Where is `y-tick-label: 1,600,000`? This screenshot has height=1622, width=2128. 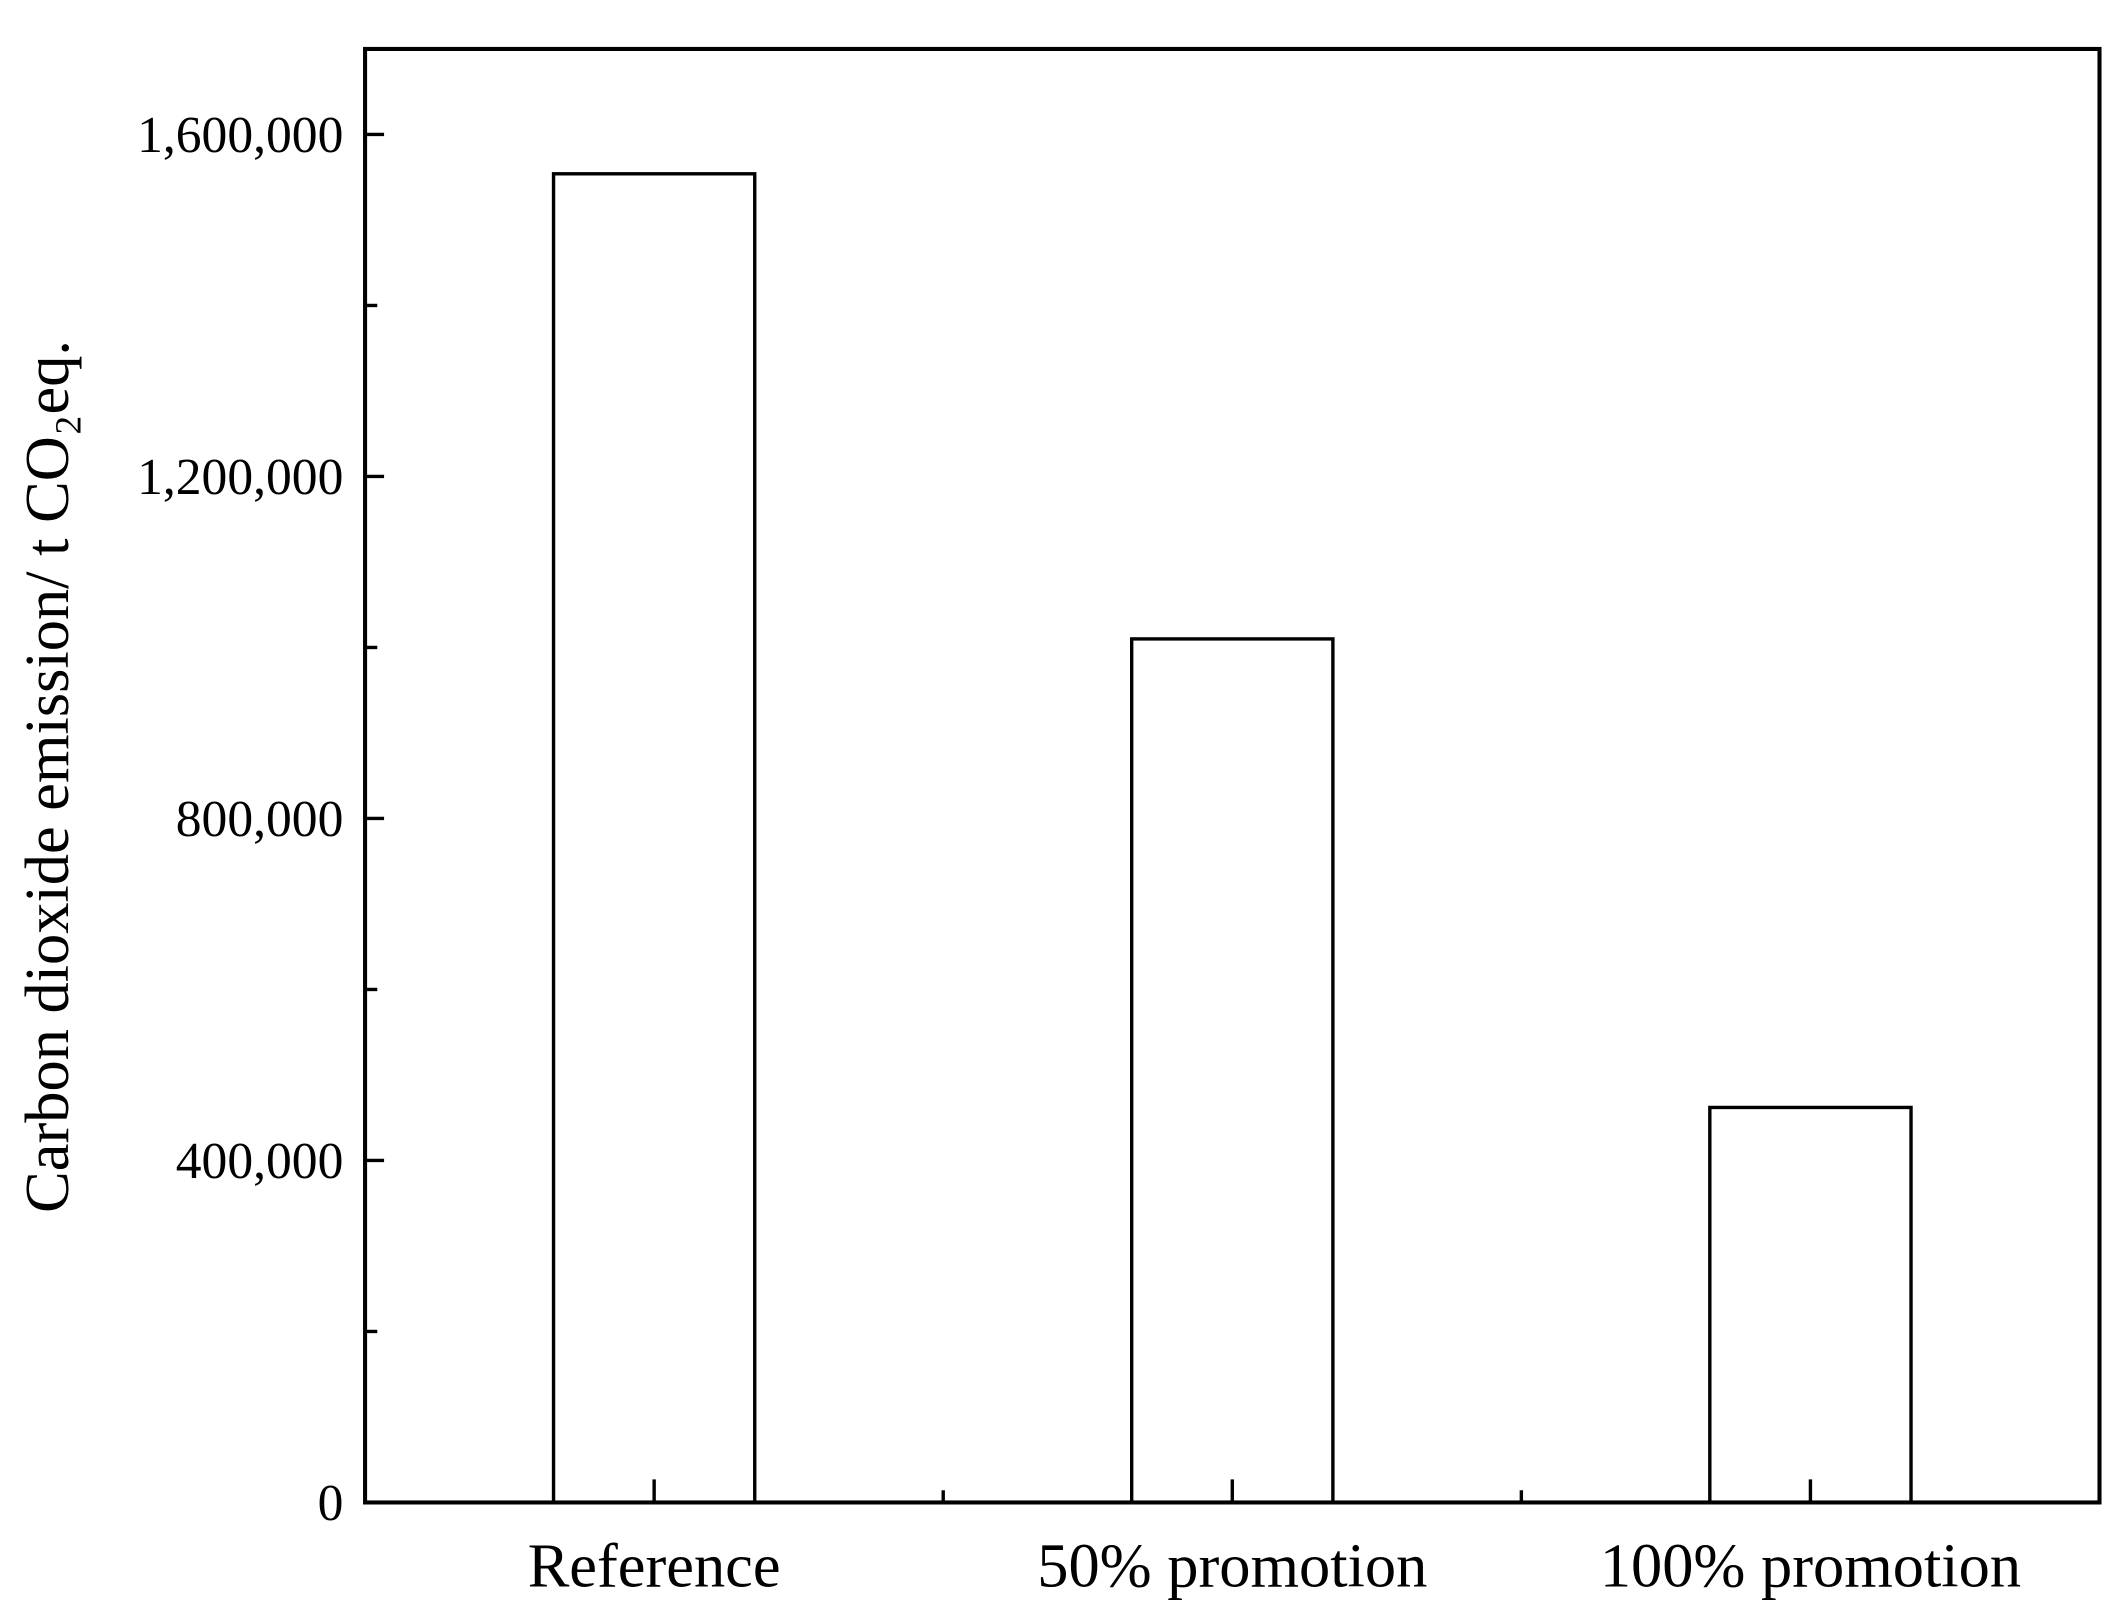
y-tick-label: 1,600,000 is located at coordinates (240, 135).